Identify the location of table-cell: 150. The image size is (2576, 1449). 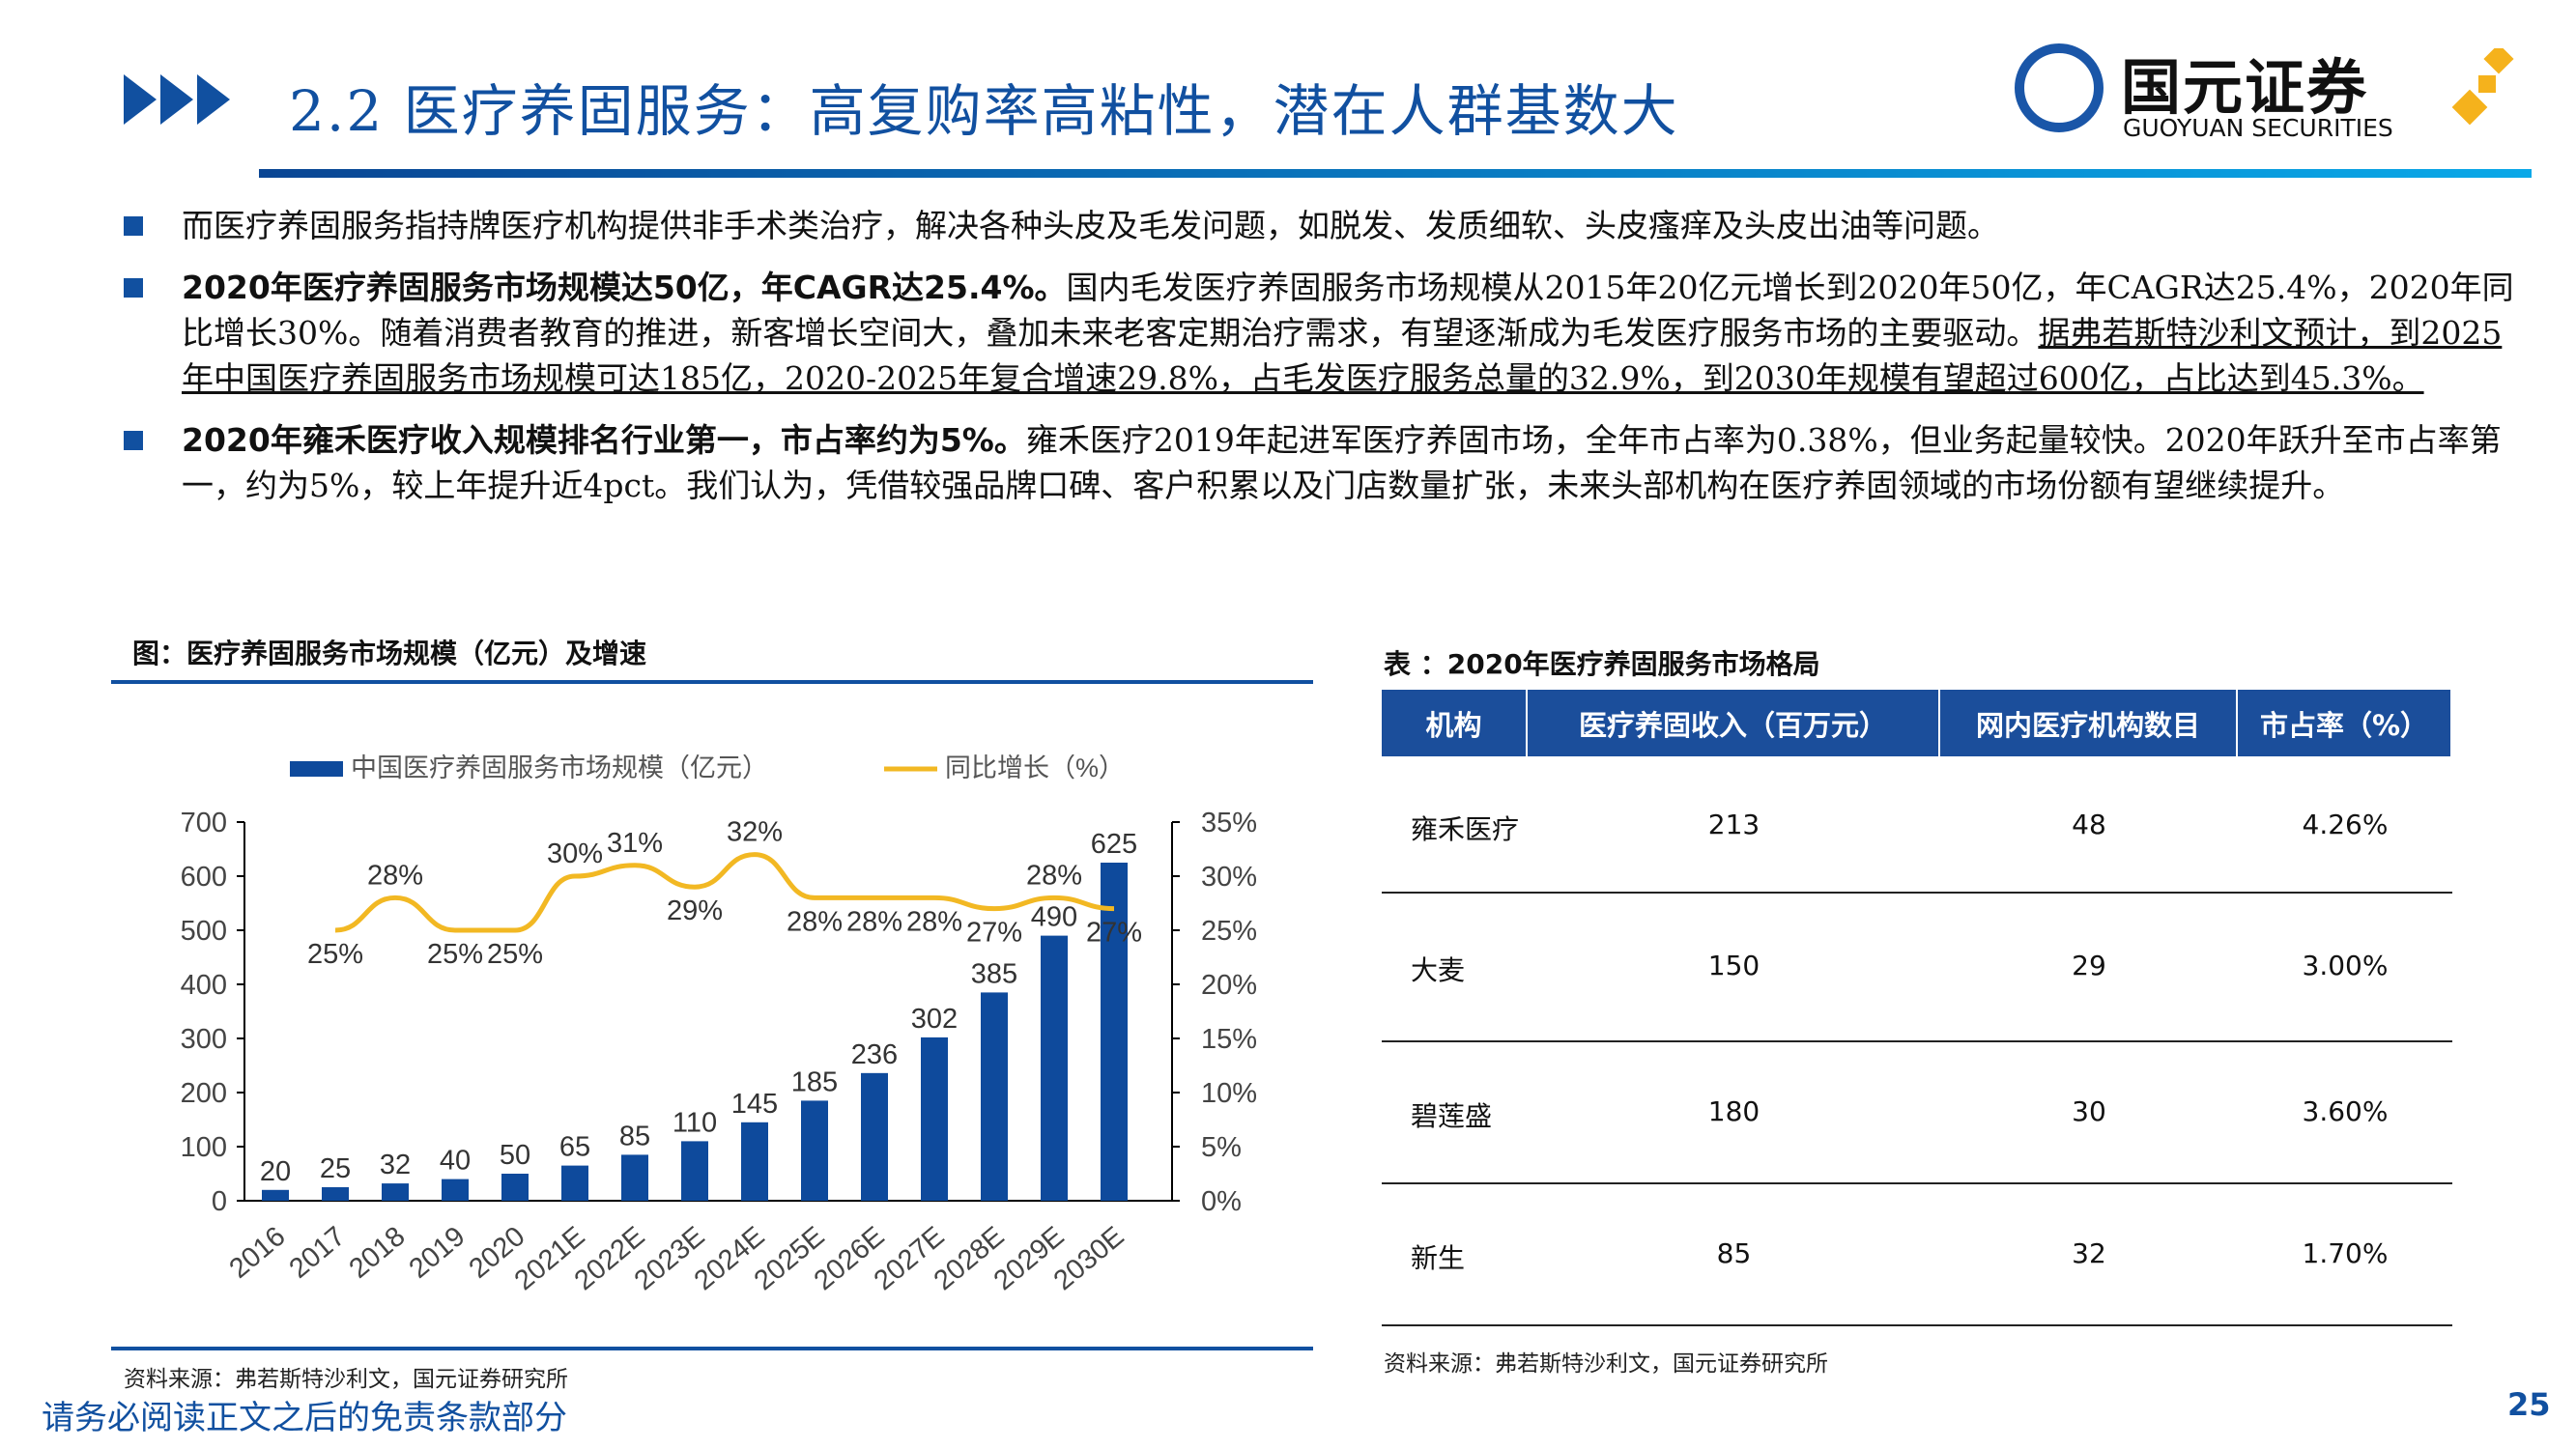
(1734, 965).